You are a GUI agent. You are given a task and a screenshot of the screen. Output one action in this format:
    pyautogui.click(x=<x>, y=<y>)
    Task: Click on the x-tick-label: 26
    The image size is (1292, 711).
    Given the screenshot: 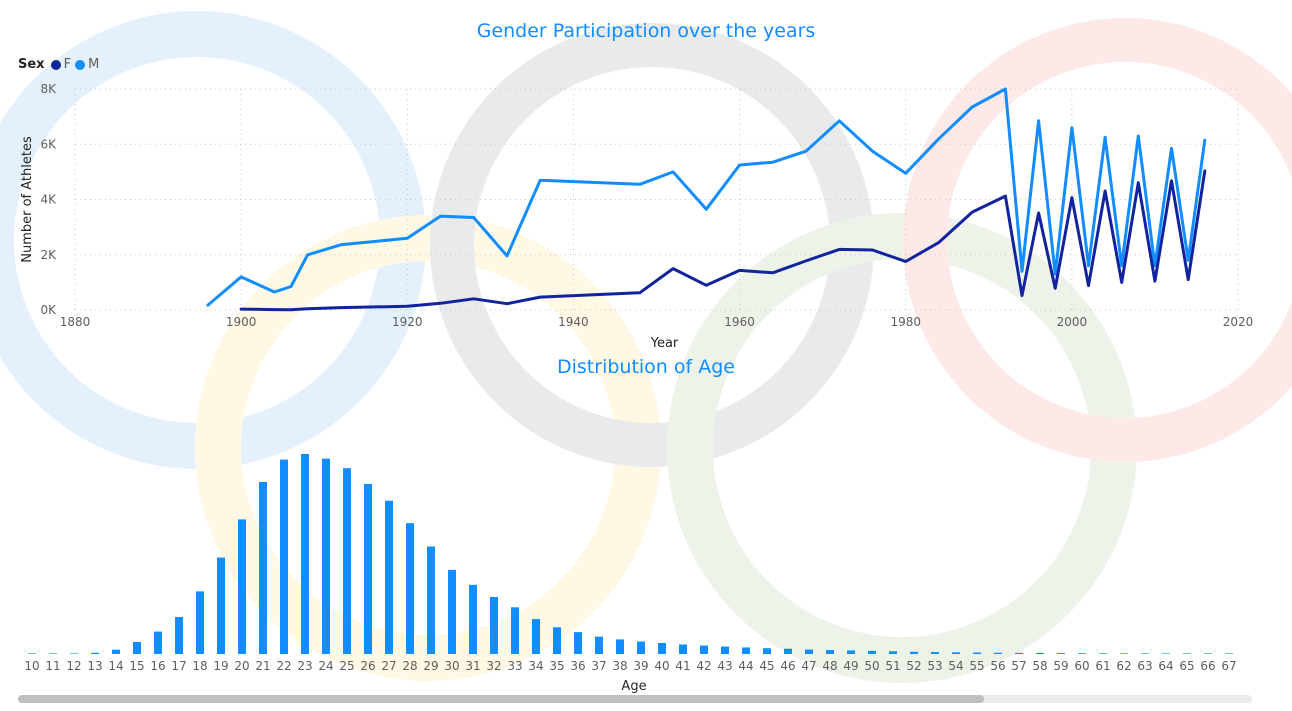 What is the action you would take?
    pyautogui.click(x=367, y=666)
    